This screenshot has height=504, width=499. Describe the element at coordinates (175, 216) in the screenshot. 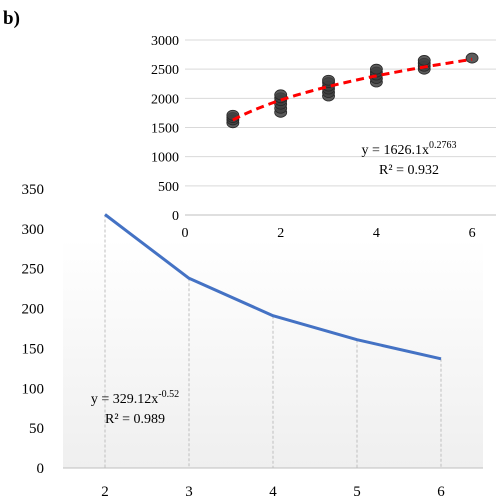

I see `top-y-tick-label: 0` at that location.